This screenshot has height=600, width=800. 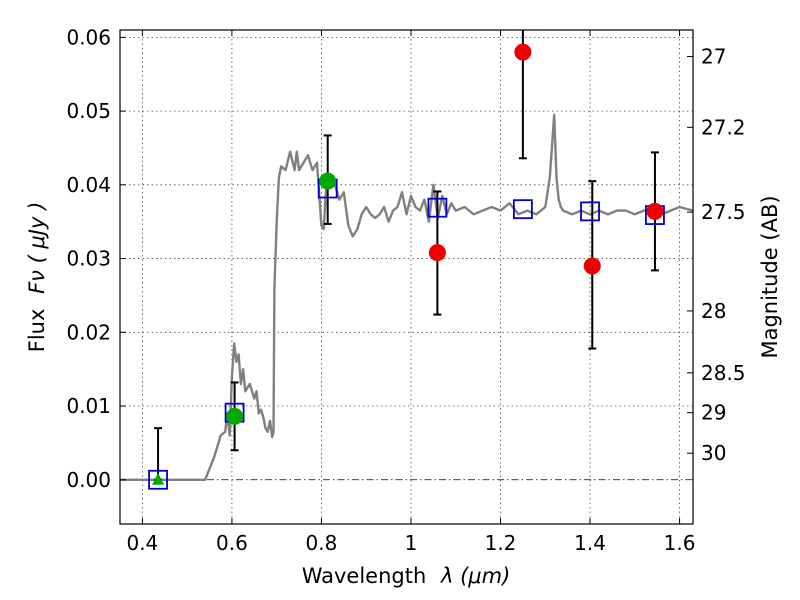 What do you see at coordinates (411, 543) in the screenshot?
I see `x-tick-label: 1` at bounding box center [411, 543].